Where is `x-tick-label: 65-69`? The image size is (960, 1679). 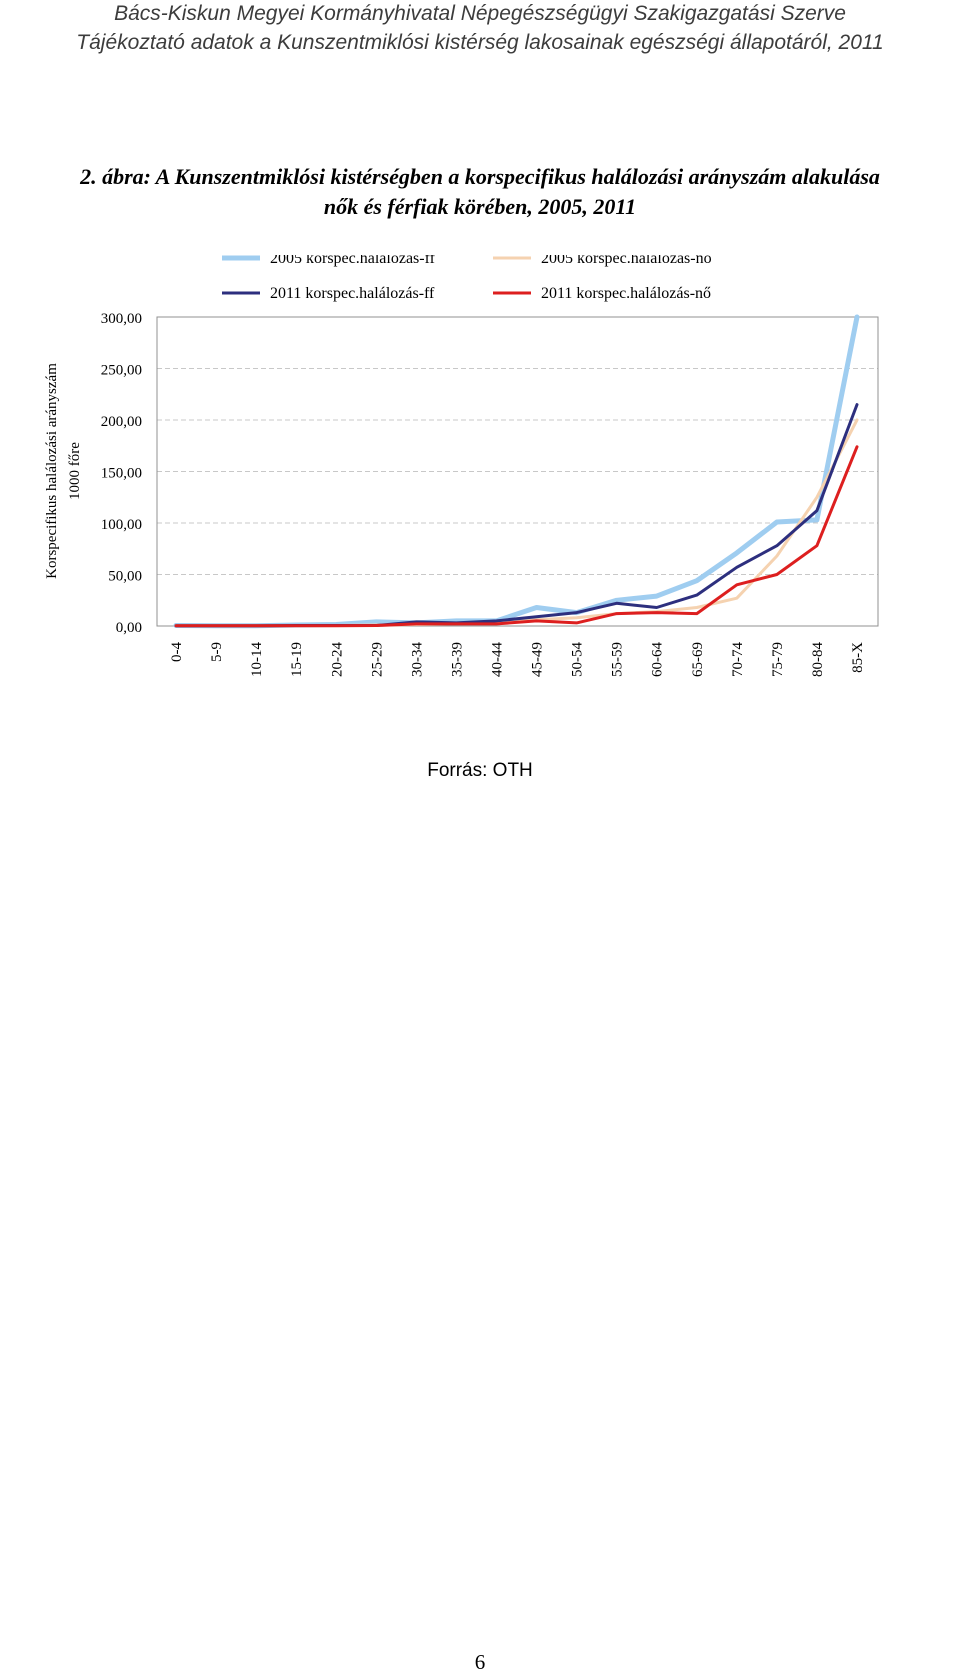 x-tick-label: 65-69 is located at coordinates (698, 659).